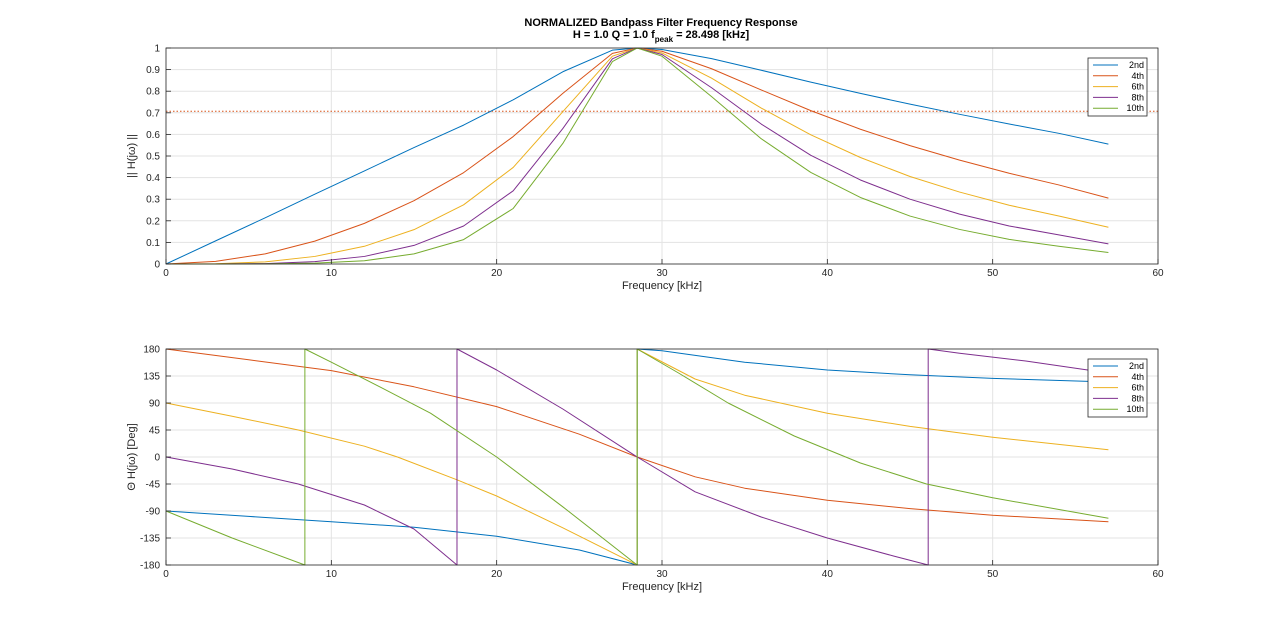  I want to click on phase-legend-label-6th: 6th, so click(1137, 388).